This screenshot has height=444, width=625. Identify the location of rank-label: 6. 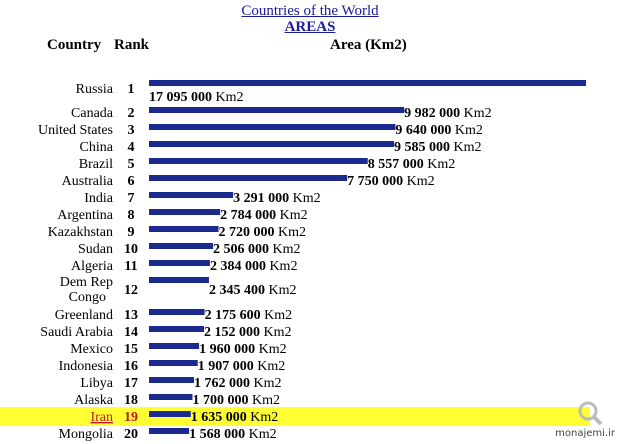
(131, 181).